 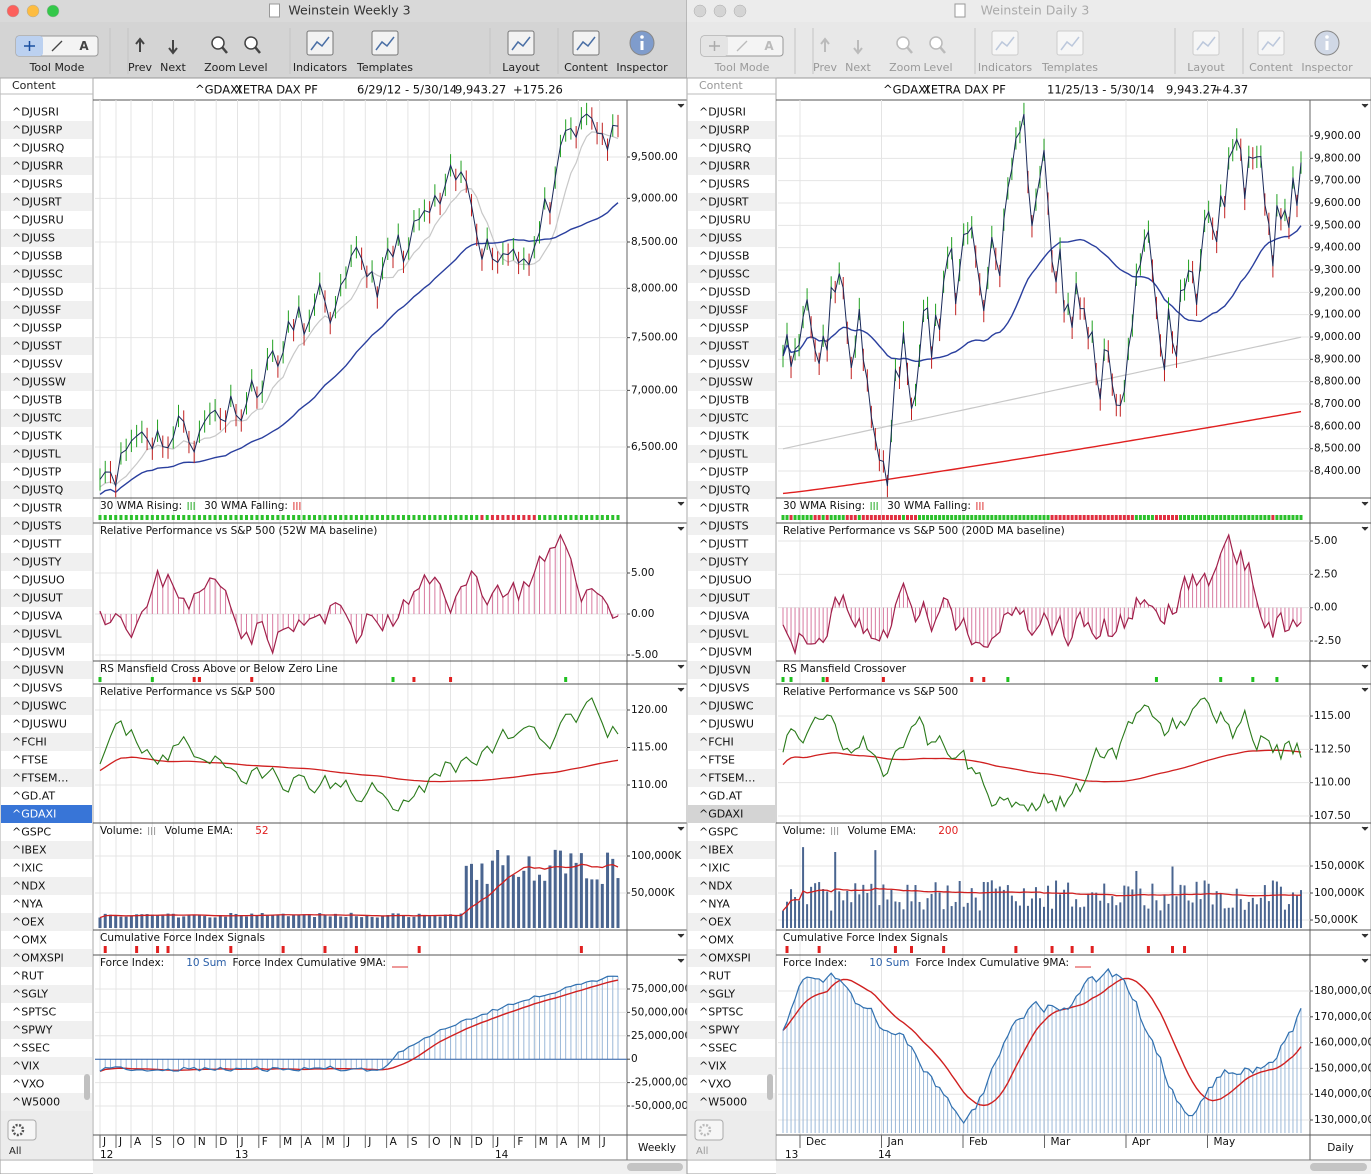 What do you see at coordinates (38, 652) in the screenshot?
I see `symbol-name: ^DJUSVM` at bounding box center [38, 652].